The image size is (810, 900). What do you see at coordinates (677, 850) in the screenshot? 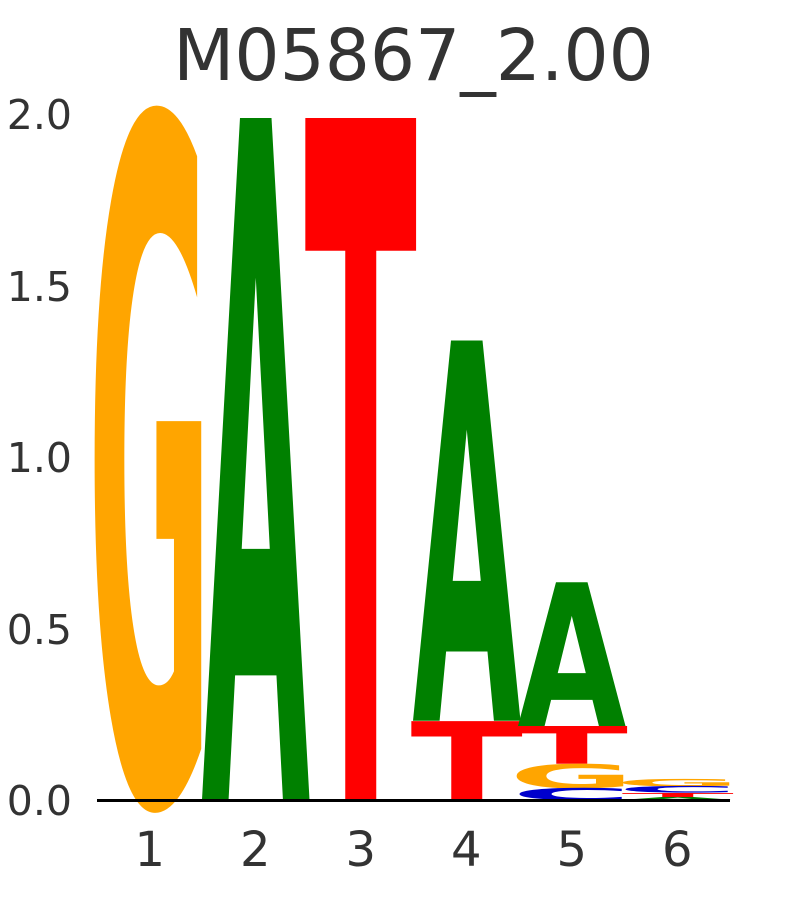
I see `x-axis-tick-label-6: 6` at bounding box center [677, 850].